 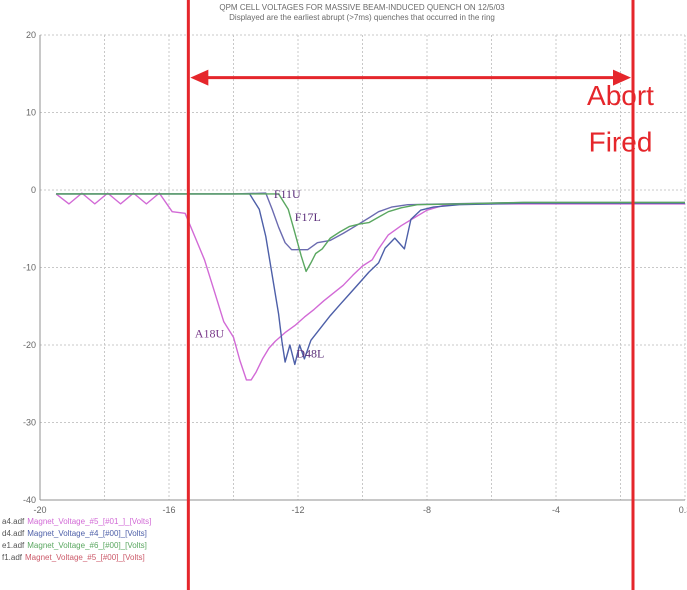 I want to click on legend-row: d4.adf Magnet_Voltage_#4_[#00]_[Volts], so click(x=76, y=534).